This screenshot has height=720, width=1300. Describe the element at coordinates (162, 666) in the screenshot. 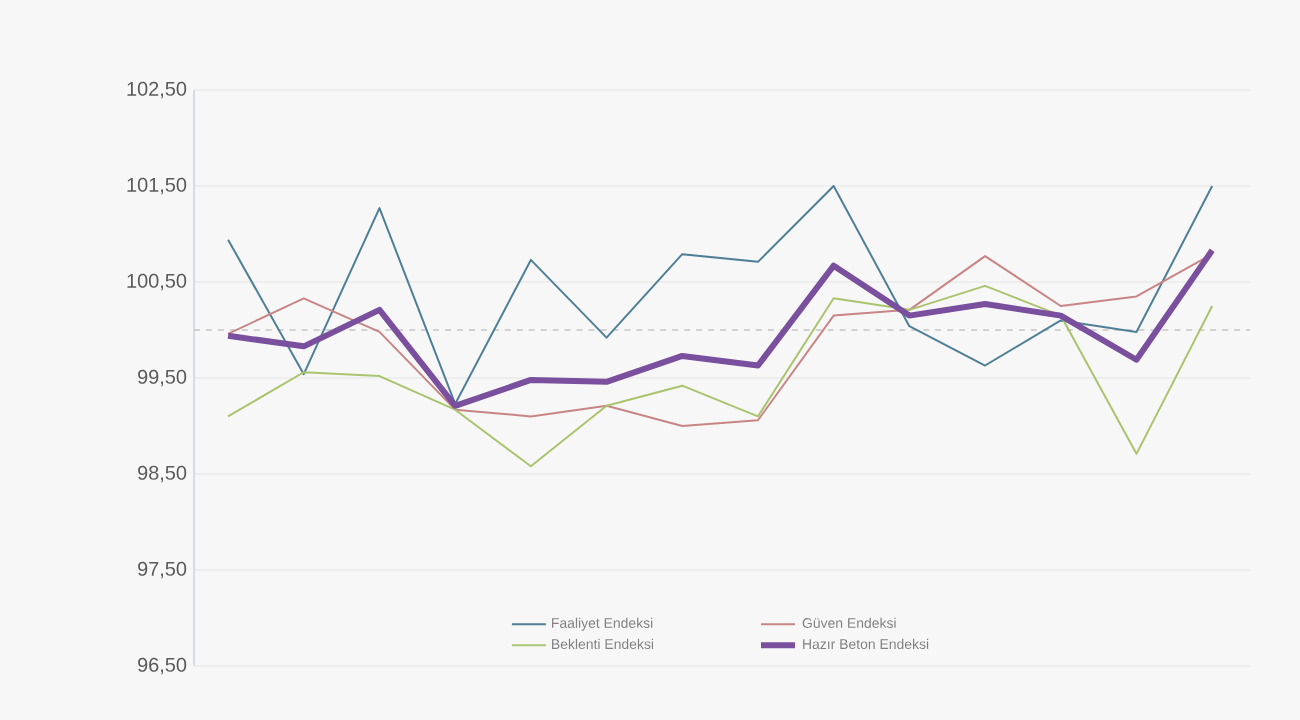

I see `y-tick-label: 96,50` at that location.